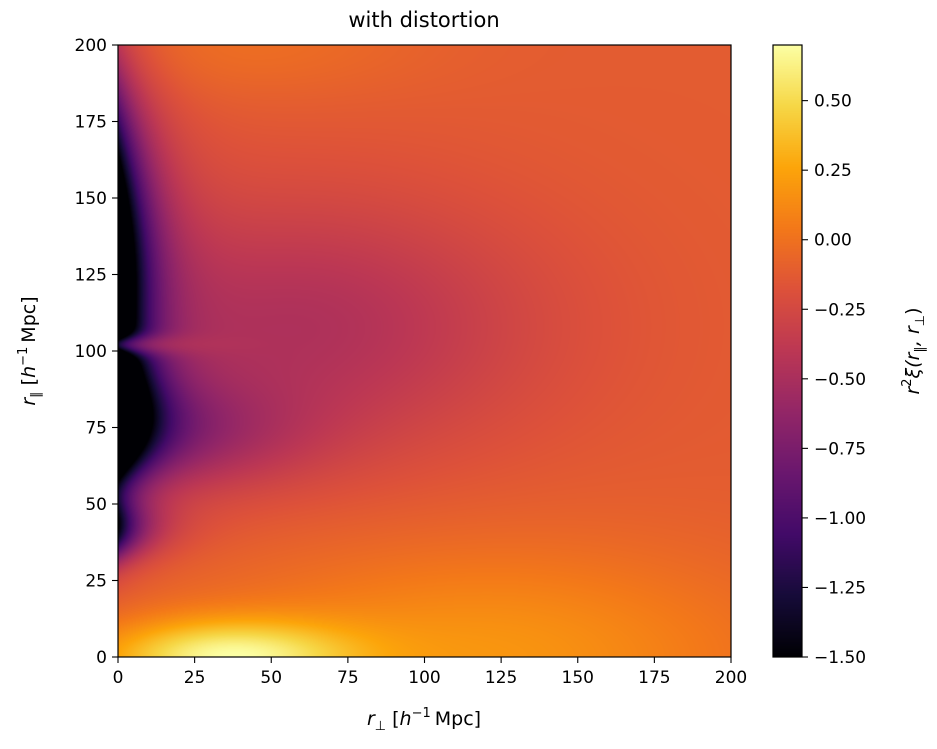  Describe the element at coordinates (840, 658) in the screenshot. I see `colorbar-tick-label: −1.50` at that location.